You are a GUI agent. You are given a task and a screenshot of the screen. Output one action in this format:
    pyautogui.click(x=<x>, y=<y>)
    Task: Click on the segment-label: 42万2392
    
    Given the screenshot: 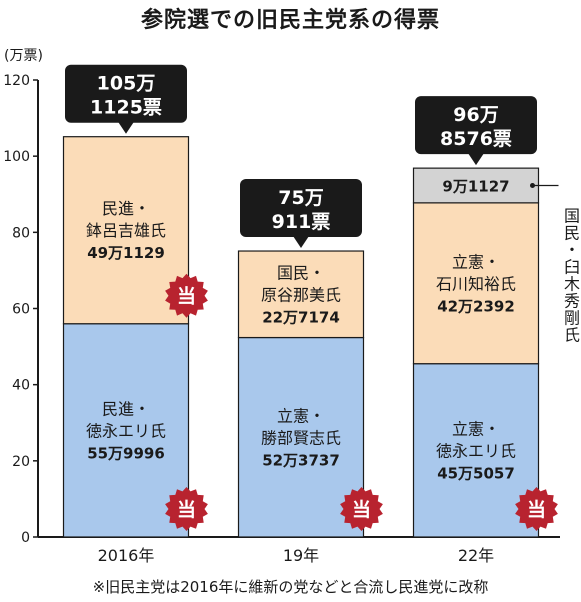 What is the action you would take?
    pyautogui.click(x=476, y=306)
    